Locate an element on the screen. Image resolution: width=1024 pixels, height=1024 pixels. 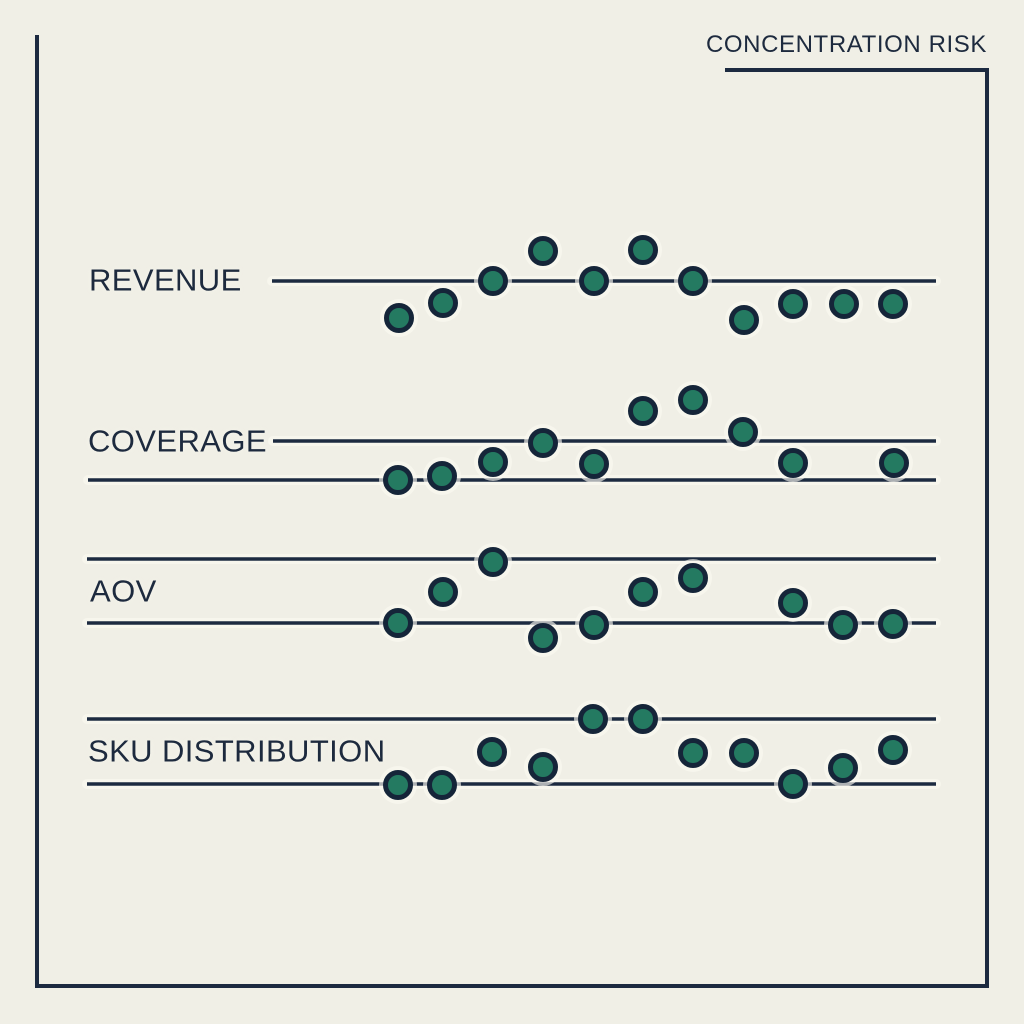
row-revenue is located at coordinates (604, 285).